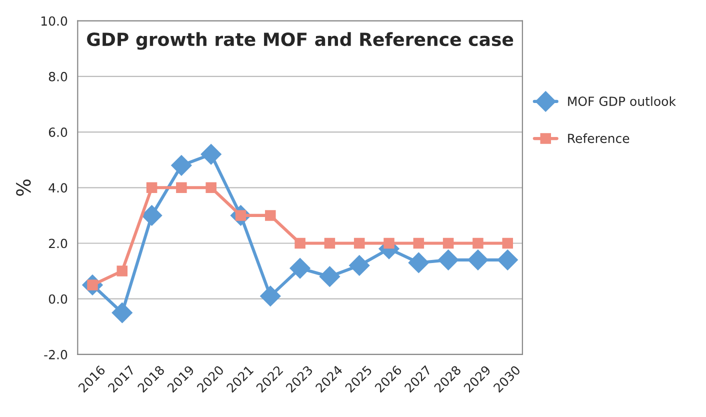 This screenshot has width=706, height=417. Describe the element at coordinates (300, 41) in the screenshot. I see `text: GDP growth rate MOF and Reference case` at that location.